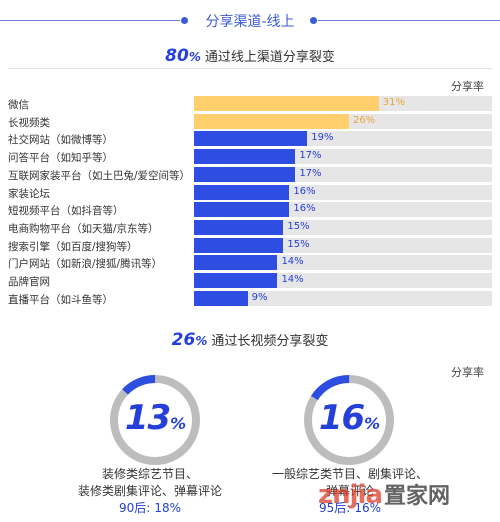  Describe the element at coordinates (85, 264) in the screenshot. I see `bar-category-label: 门户网站（如新浪/搜狐/腾讯等）` at that location.